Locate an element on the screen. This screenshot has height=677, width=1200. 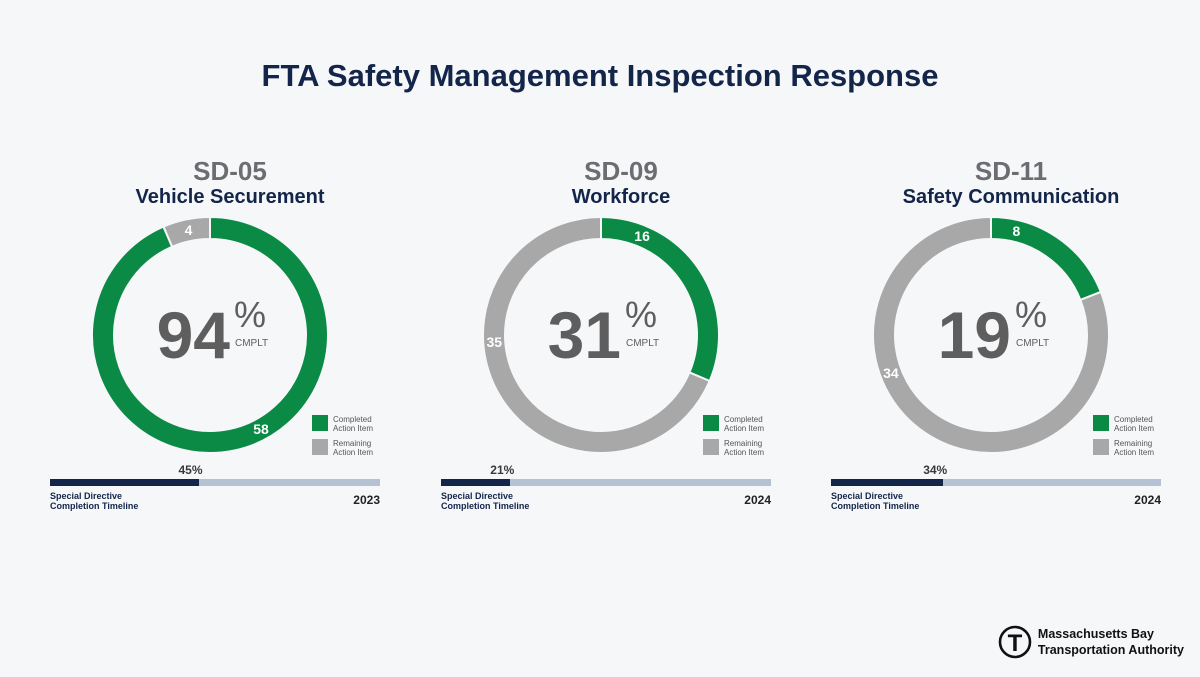
mbta-t-icon: T is located at coordinates (1015, 642).